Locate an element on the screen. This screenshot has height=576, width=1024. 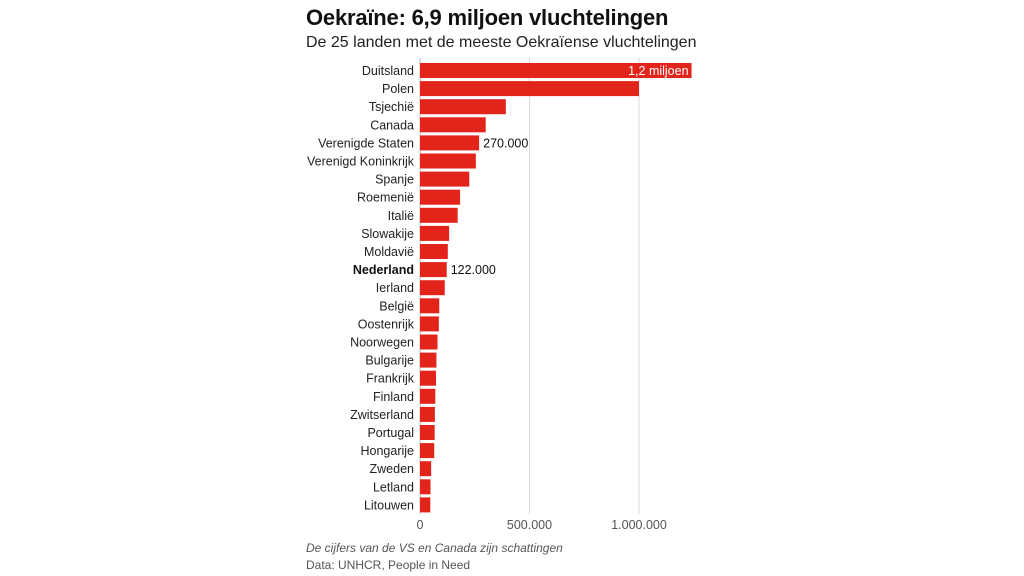
category-label: Bulgarije is located at coordinates (389, 361).